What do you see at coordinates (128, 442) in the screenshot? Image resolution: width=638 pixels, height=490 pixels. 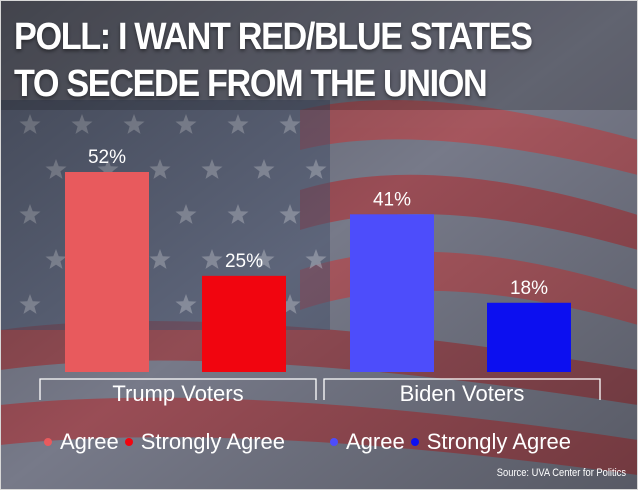 I see `legend-dot-trump-strongly` at bounding box center [128, 442].